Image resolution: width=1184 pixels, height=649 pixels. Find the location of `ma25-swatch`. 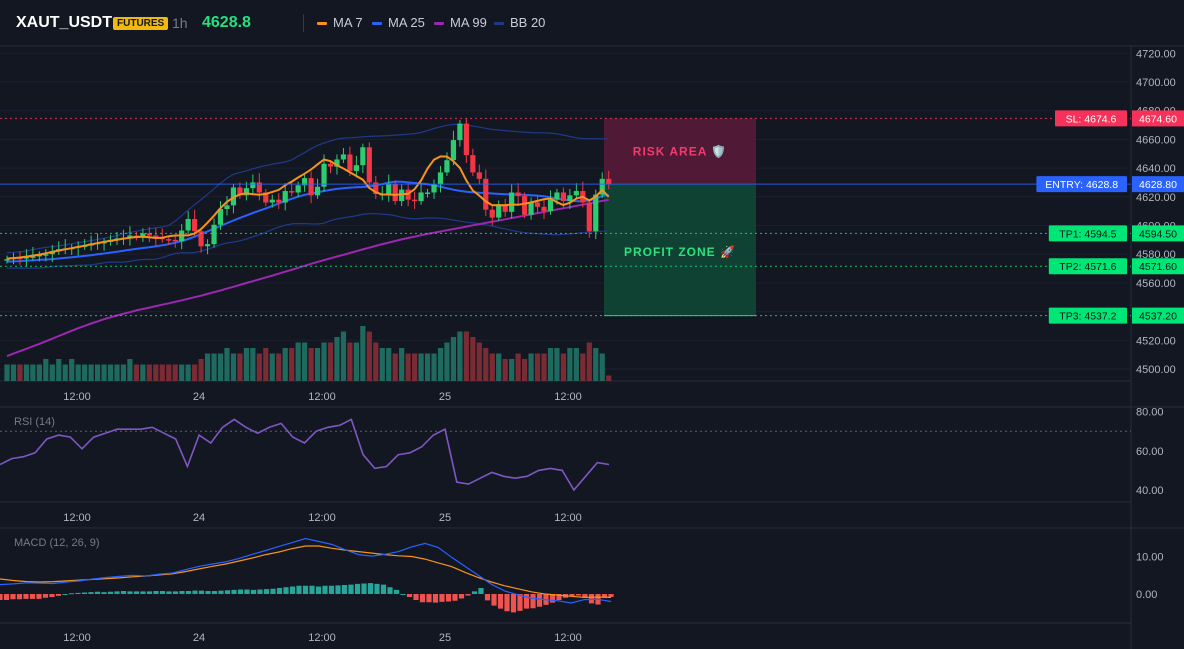

ma25-swatch is located at coordinates (377, 24).